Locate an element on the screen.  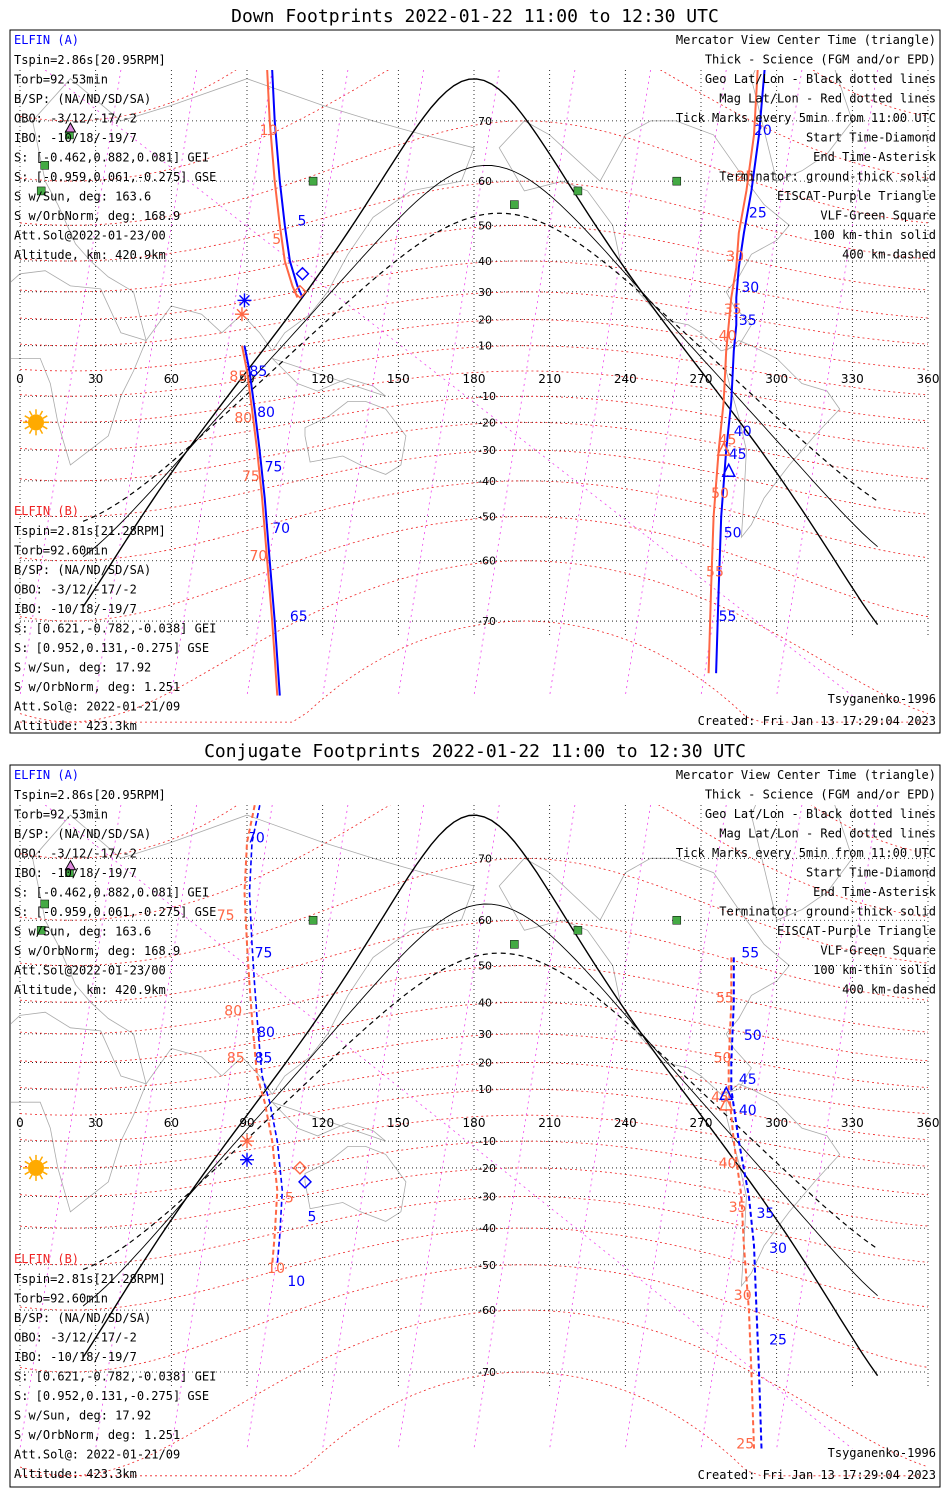
elfin-b-info-line: B/SP: (NA/ND/SD/SA) is located at coordinates (82, 1318).